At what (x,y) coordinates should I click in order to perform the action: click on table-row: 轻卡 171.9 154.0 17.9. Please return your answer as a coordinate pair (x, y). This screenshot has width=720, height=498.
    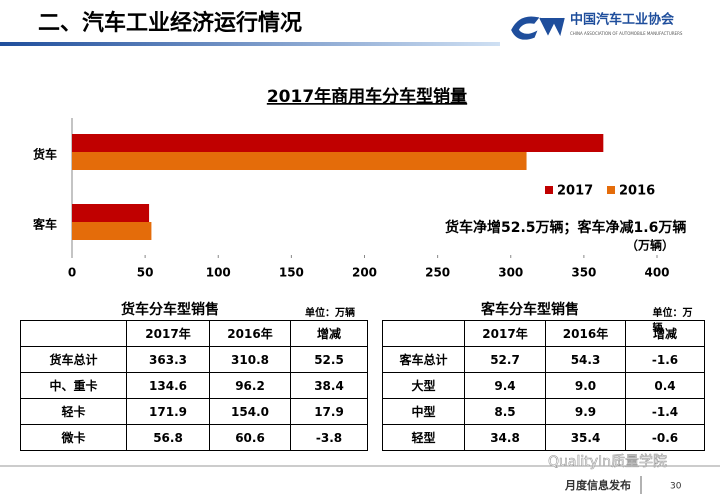
    Looking at the image, I should click on (194, 411).